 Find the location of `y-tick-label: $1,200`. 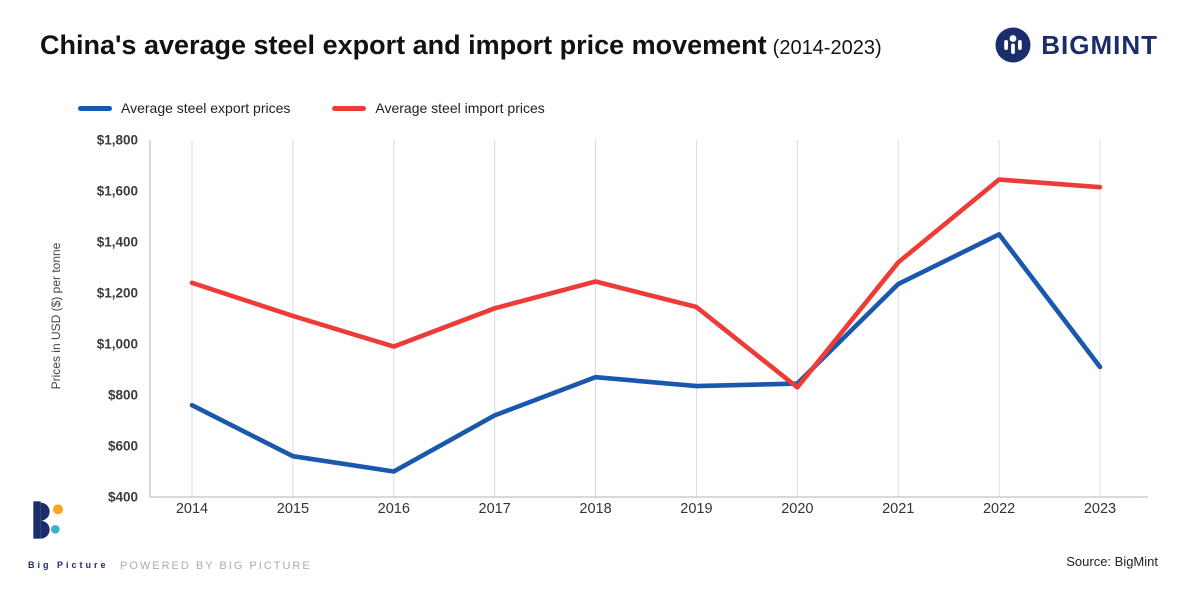

y-tick-label: $1,200 is located at coordinates (117, 293).